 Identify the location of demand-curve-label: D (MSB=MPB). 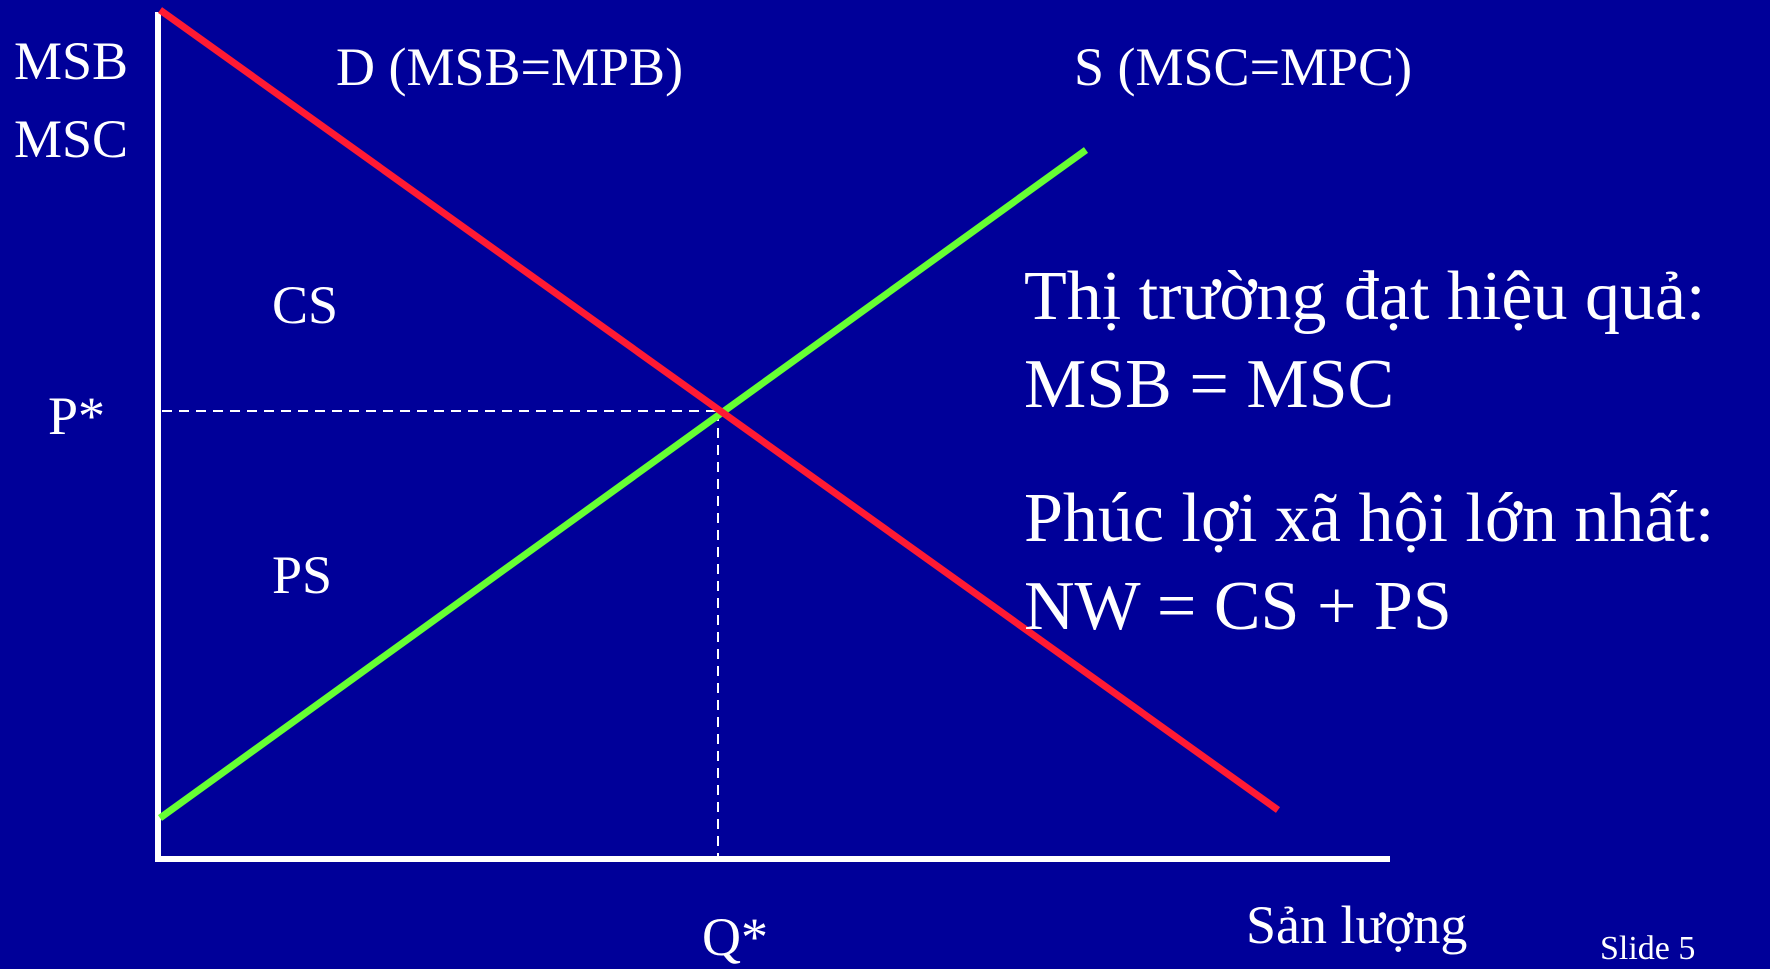
(510, 67).